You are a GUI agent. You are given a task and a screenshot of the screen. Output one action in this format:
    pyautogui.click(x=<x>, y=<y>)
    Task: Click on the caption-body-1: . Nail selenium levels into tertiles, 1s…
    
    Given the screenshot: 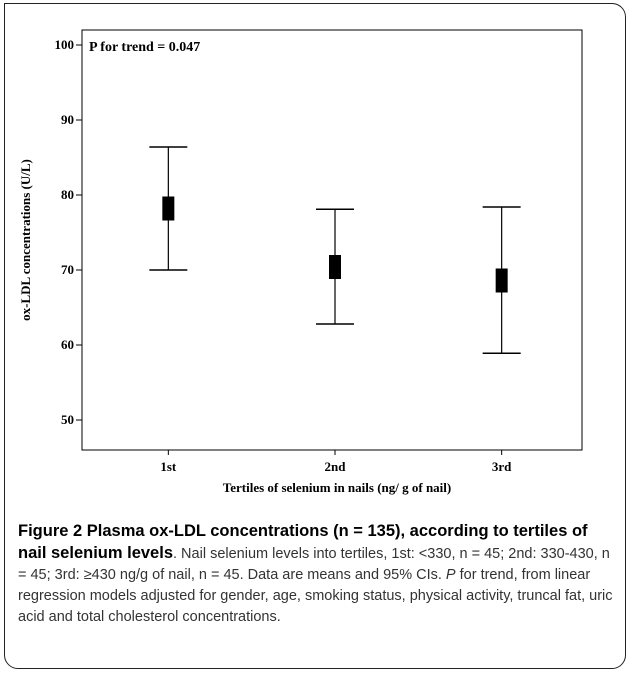 What is the action you would take?
    pyautogui.click(x=314, y=564)
    